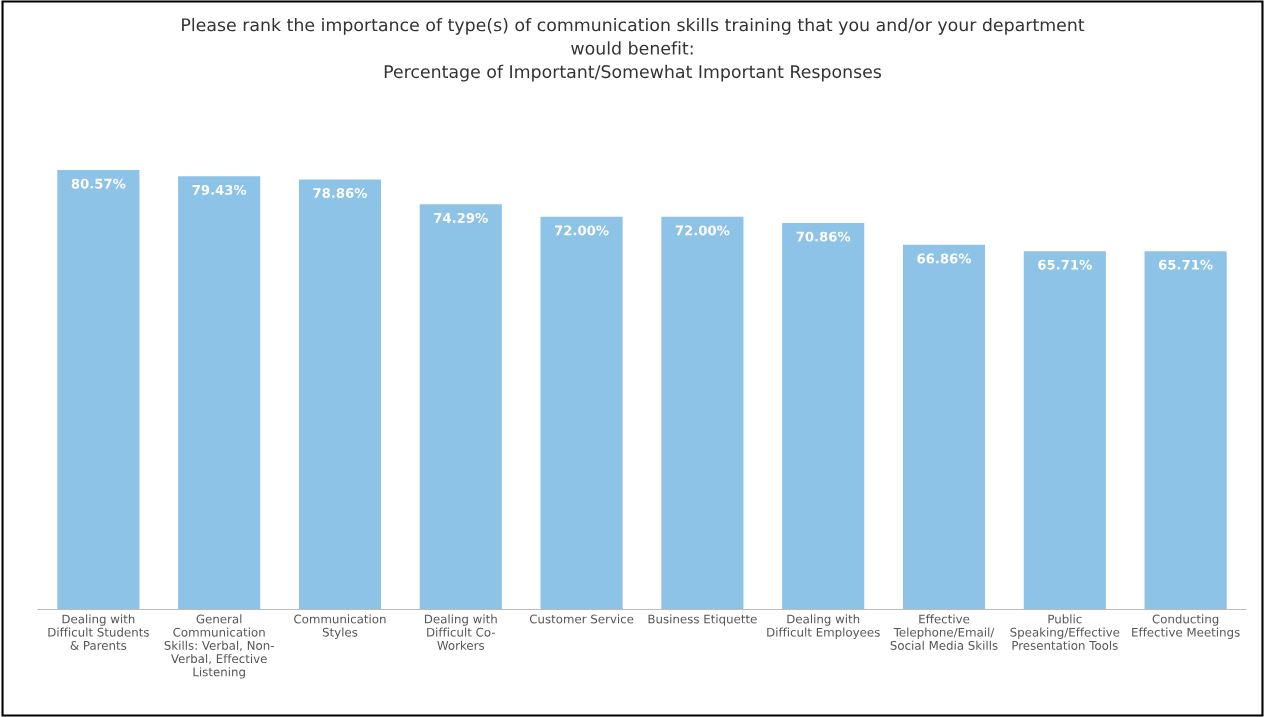 Image resolution: width=1265 pixels, height=717 pixels. I want to click on x-tick-label: Customer Service, so click(581, 619).